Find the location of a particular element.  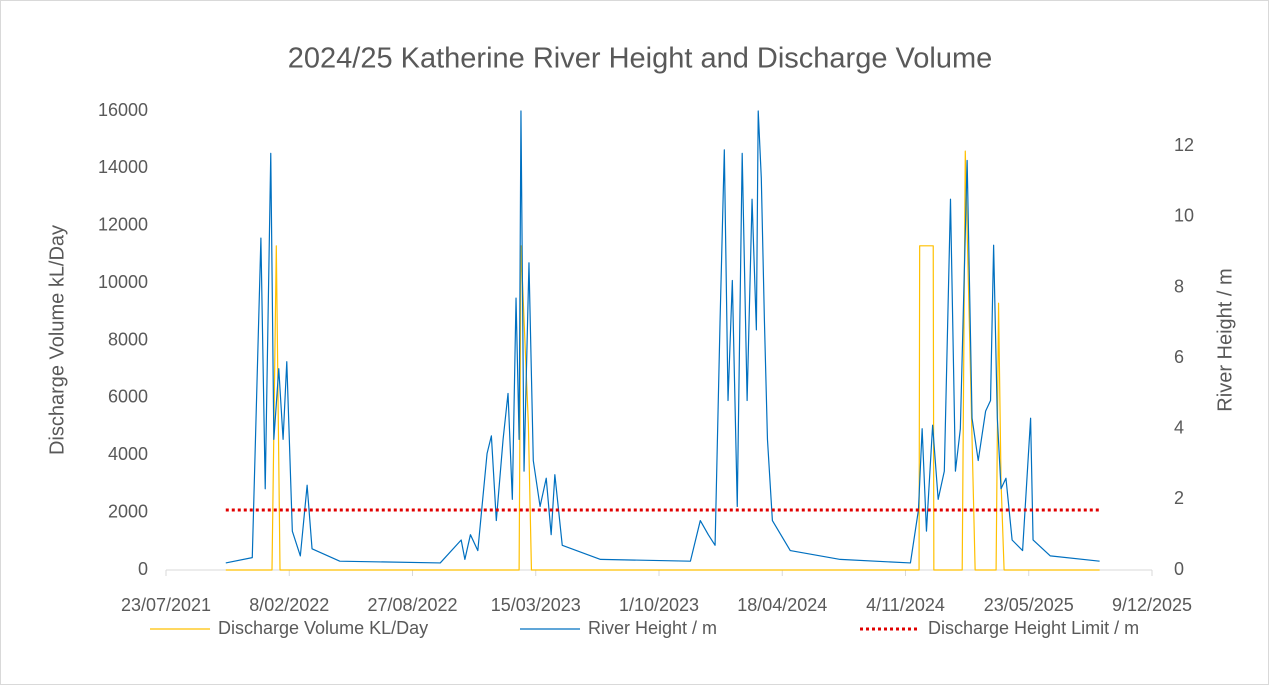

y-tick-label: 2000 is located at coordinates (128, 511).